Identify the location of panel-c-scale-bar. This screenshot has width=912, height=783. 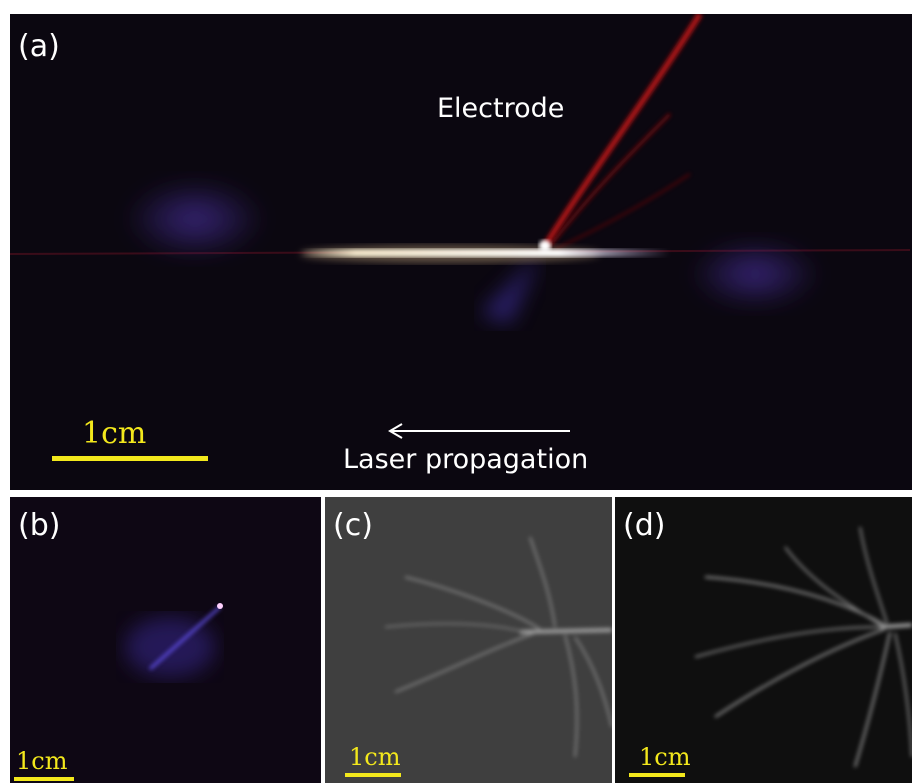
(373, 775).